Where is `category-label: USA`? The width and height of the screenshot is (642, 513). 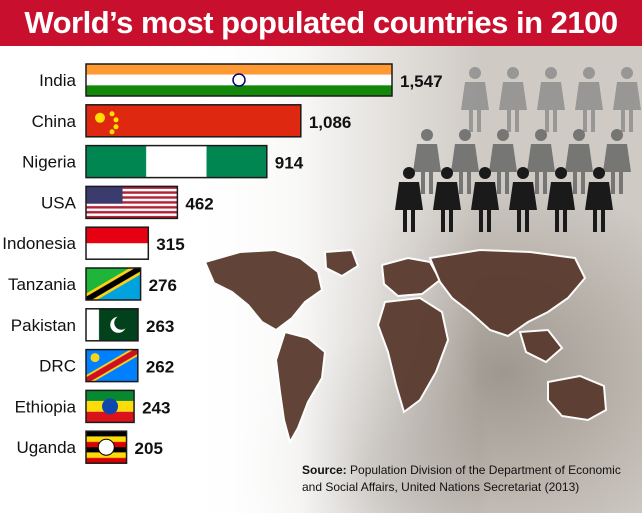
category-label: USA is located at coordinates (59, 202).